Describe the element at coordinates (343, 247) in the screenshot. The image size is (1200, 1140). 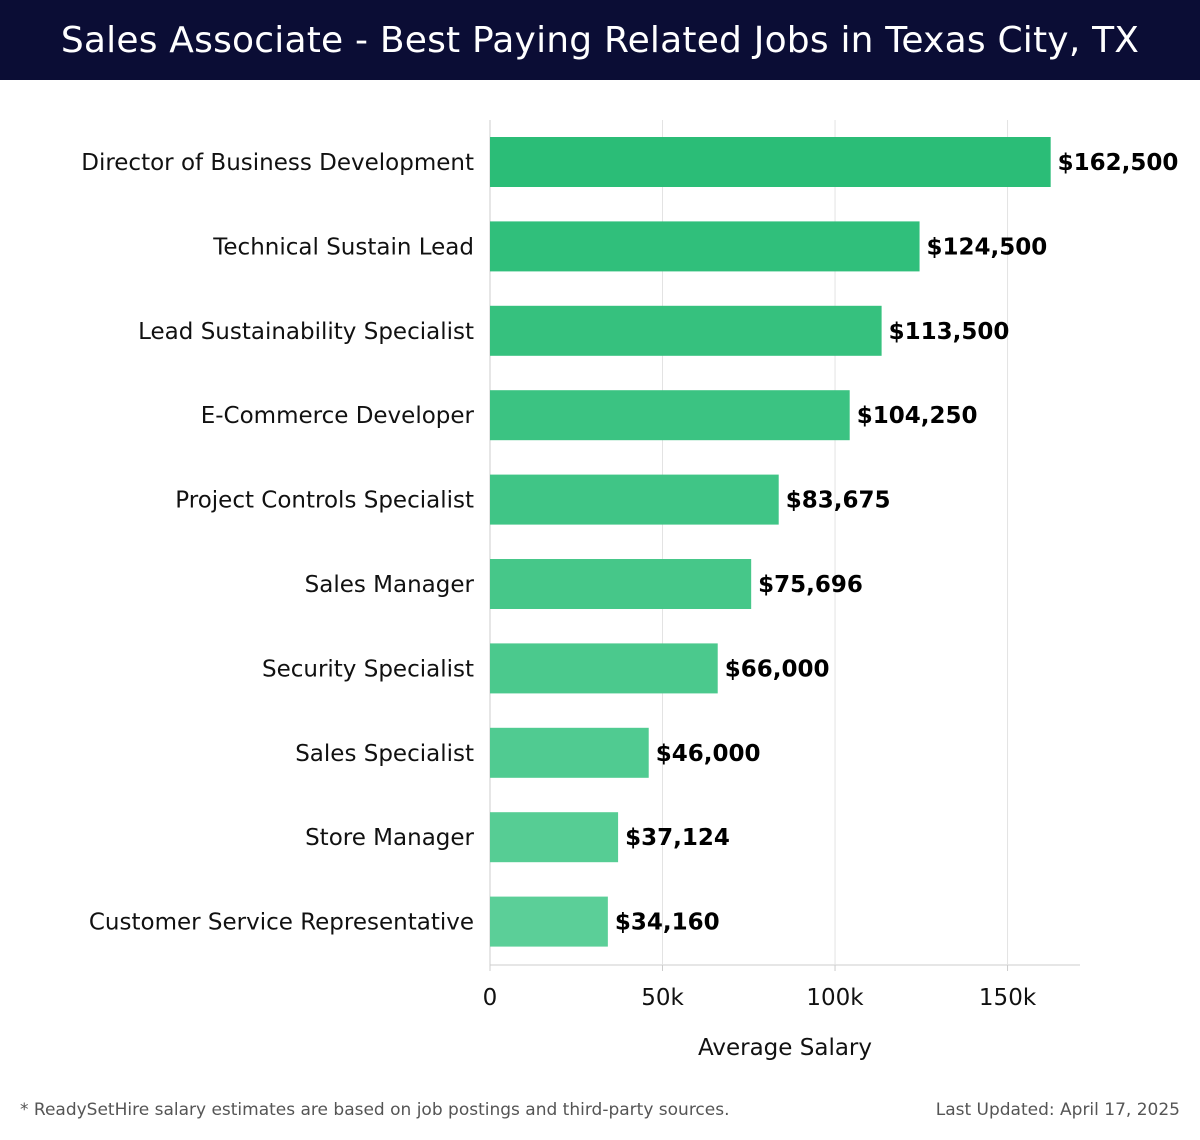
I see `category-label: Technical Sustain Lead` at that location.